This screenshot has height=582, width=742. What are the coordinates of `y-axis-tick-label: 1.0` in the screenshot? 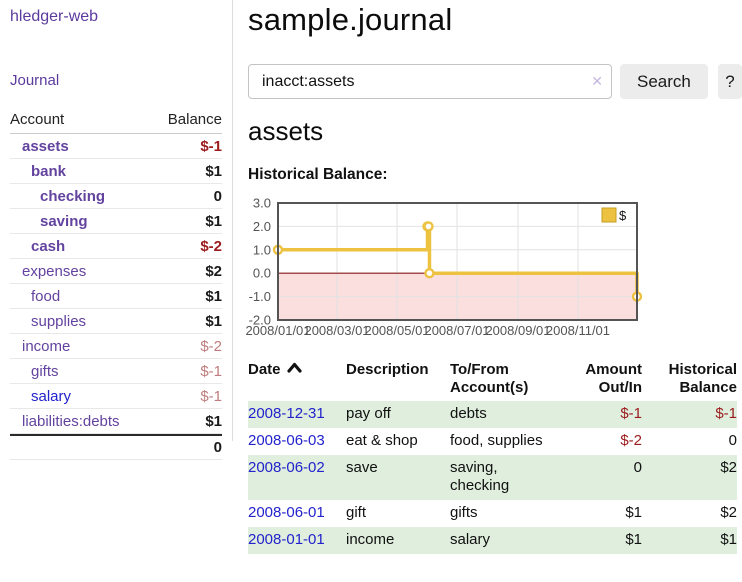 It's located at (262, 249).